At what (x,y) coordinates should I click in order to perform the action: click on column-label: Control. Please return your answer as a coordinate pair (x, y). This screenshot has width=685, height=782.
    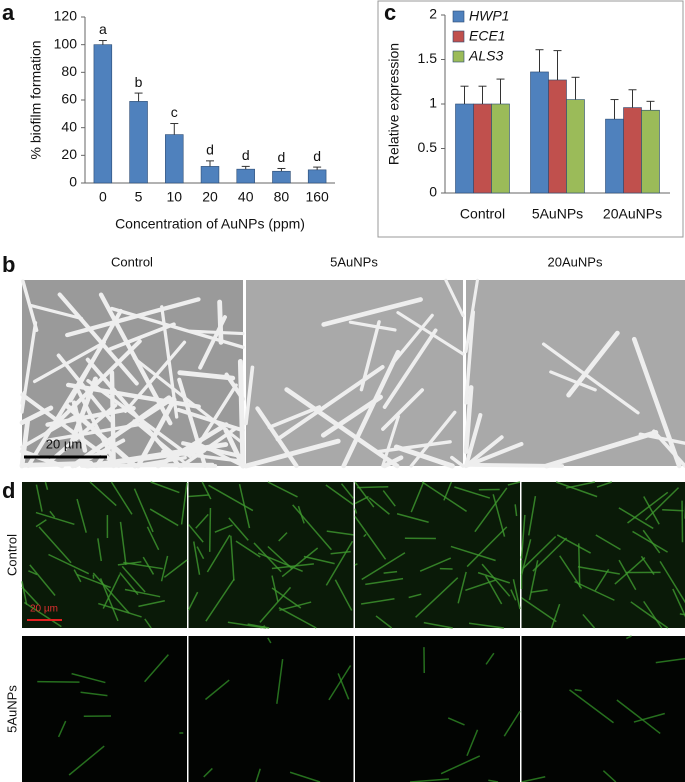
    Looking at the image, I should click on (132, 261).